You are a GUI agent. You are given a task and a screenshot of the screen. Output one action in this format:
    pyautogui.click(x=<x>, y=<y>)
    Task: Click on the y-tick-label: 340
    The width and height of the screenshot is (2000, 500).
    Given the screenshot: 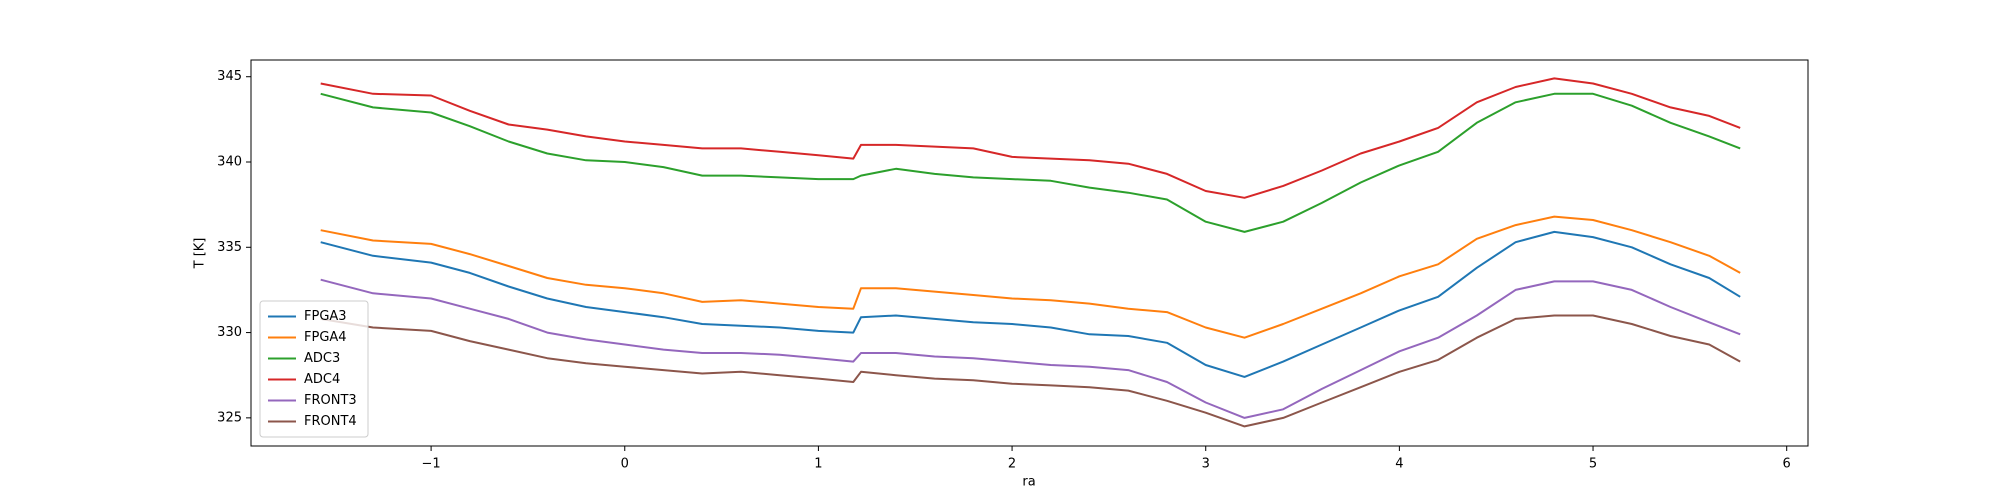 What is the action you would take?
    pyautogui.click(x=229, y=162)
    